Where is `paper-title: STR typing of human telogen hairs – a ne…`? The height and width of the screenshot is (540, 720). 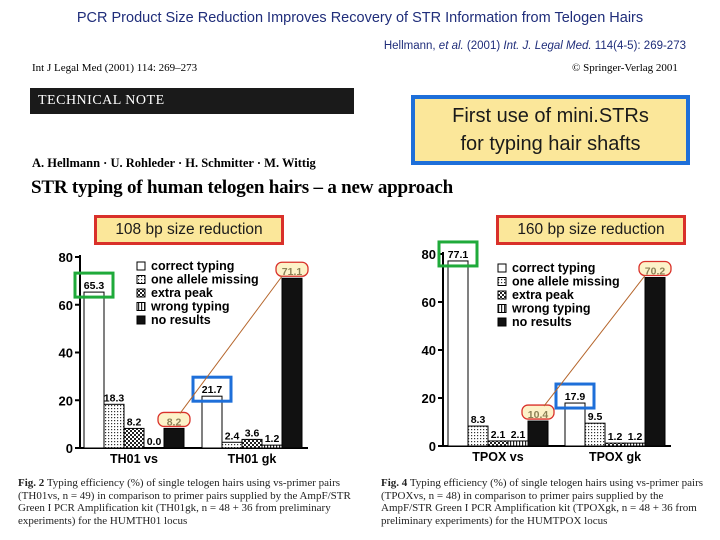 paper-title: STR typing of human telogen hairs – a ne… is located at coordinates (242, 187).